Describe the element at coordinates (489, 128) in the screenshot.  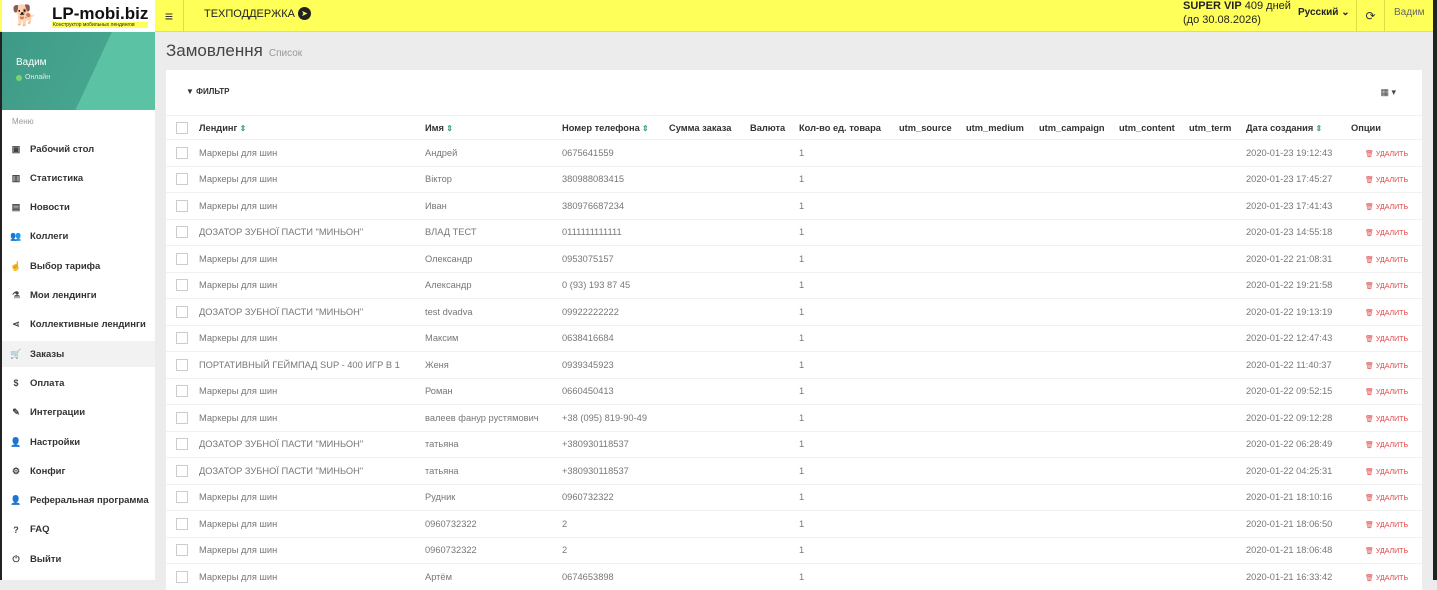
I see `column-header: Имя ⇕` at that location.